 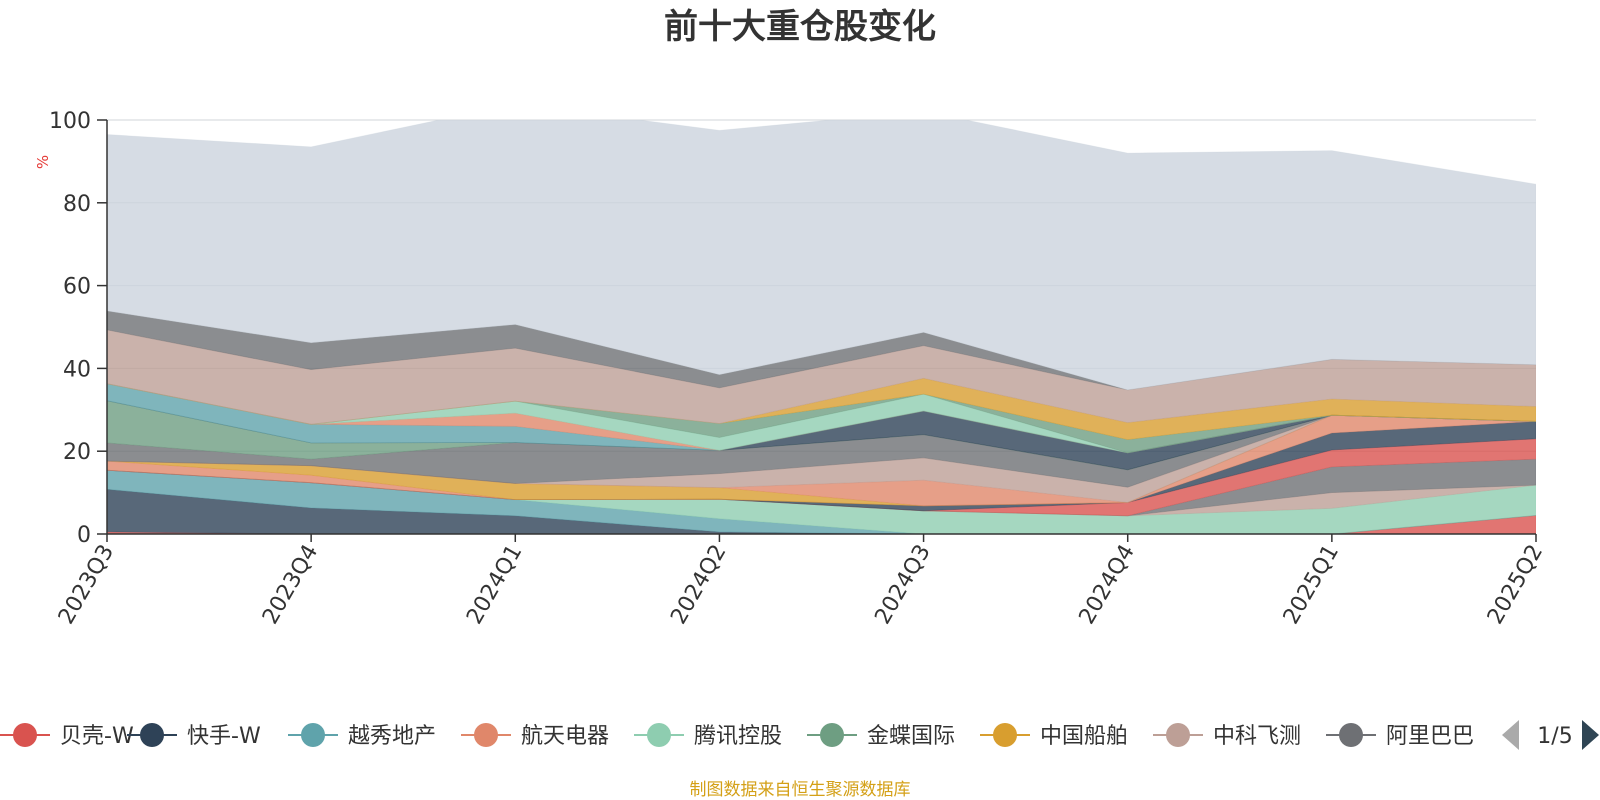 What do you see at coordinates (1311, 585) in the screenshot?
I see `x-tick-label: 2025Q1` at bounding box center [1311, 585].